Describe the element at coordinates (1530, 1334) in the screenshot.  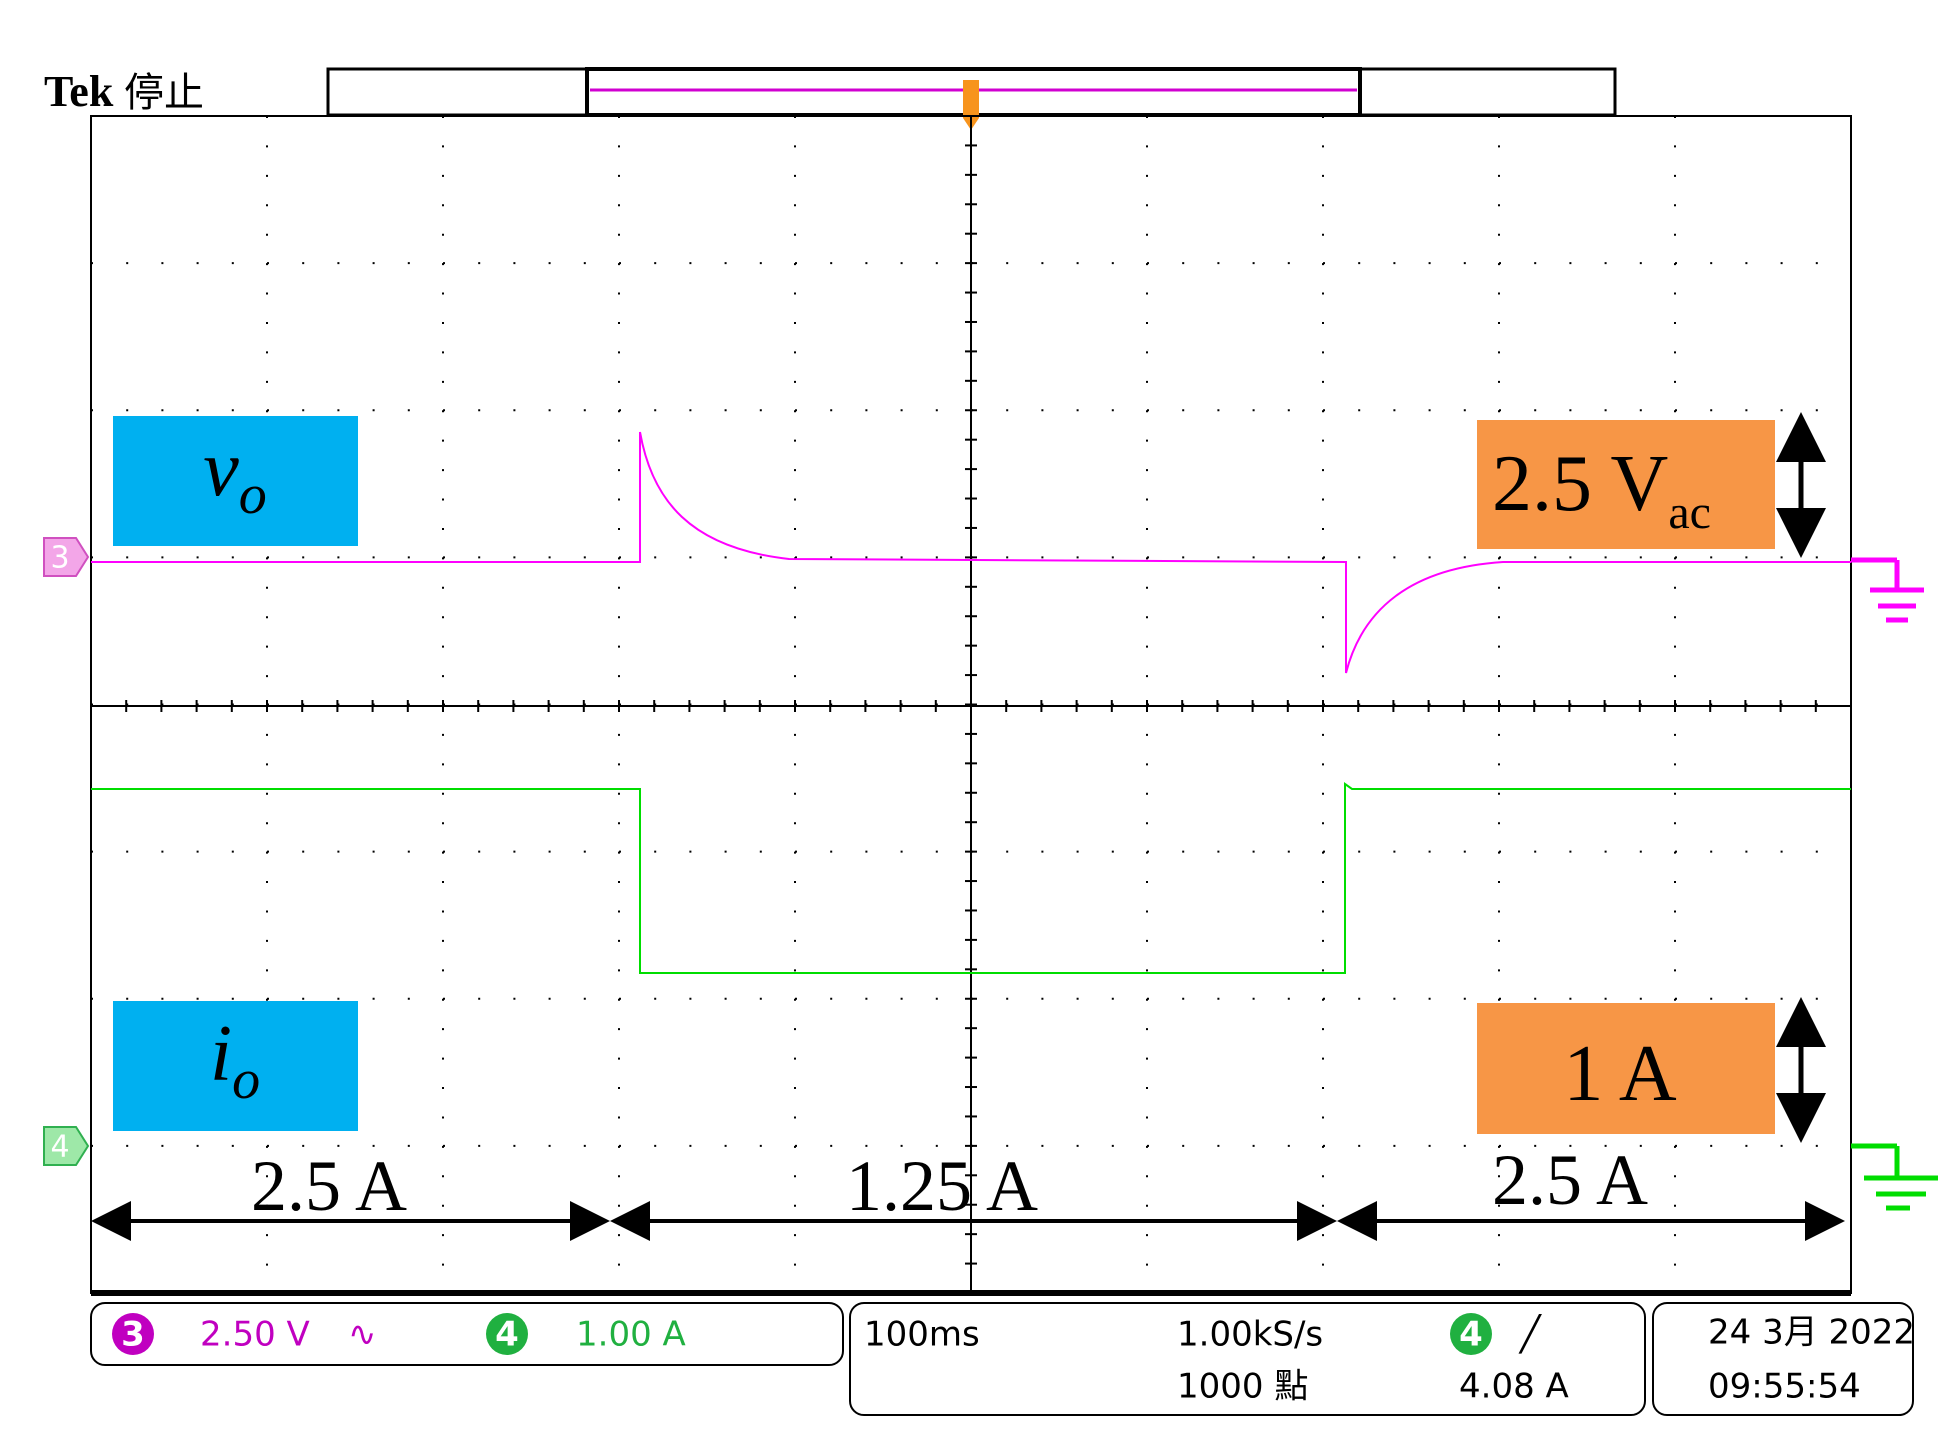
I see `trigger-slope: ╱` at that location.